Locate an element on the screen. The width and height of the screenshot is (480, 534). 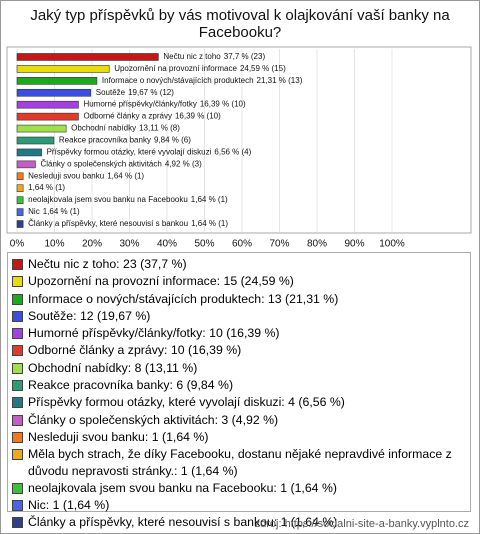
bar-label: Soutěže 19,67 % (12) is located at coordinates (135, 92).